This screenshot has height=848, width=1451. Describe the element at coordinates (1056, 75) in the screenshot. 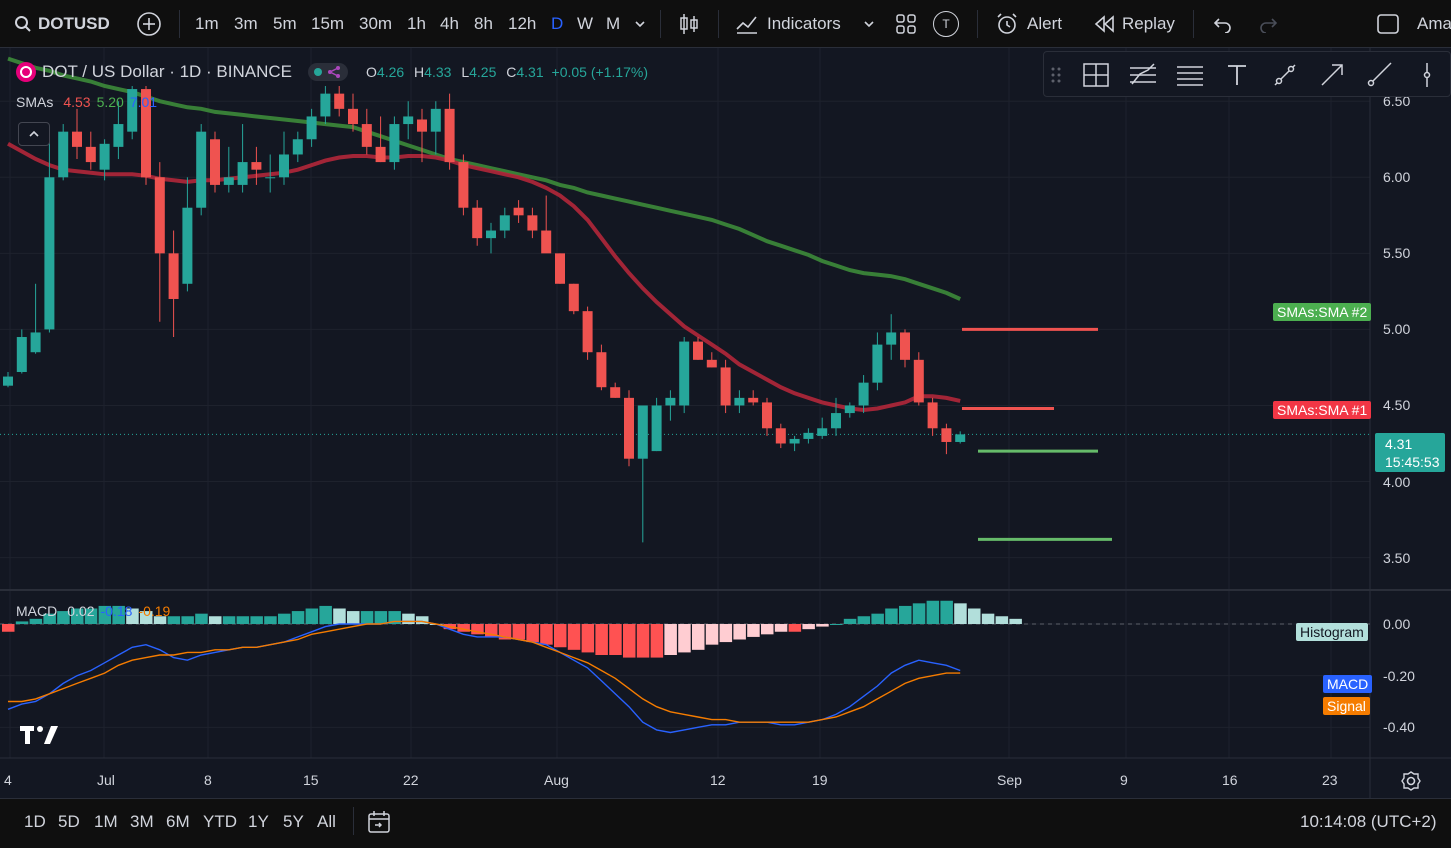

I see `drag-handle` at that location.